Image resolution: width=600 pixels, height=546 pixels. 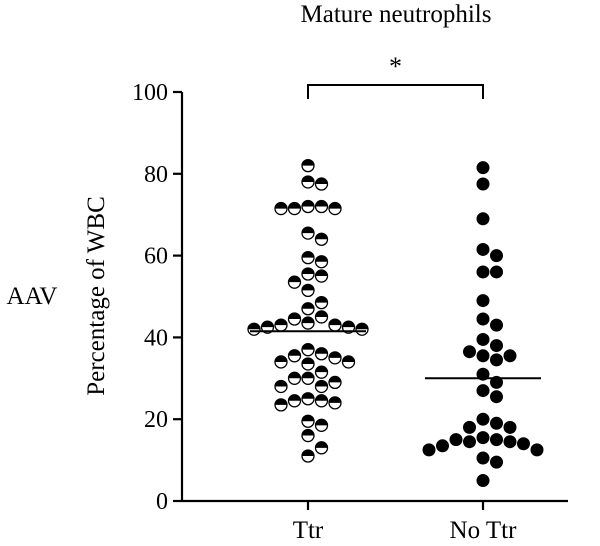 I want to click on x-tick-label: Ttr, so click(x=308, y=530).